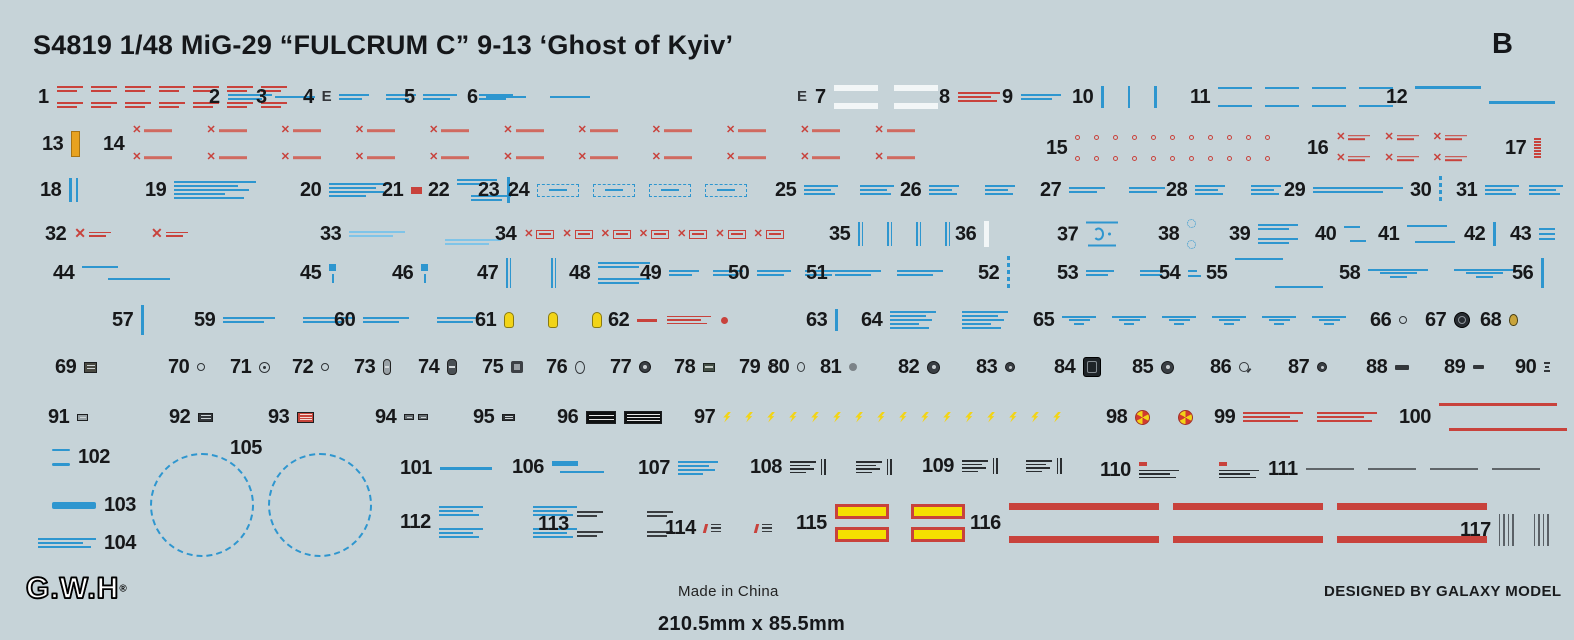  I want to click on decal-number: 11, so click(1200, 97).